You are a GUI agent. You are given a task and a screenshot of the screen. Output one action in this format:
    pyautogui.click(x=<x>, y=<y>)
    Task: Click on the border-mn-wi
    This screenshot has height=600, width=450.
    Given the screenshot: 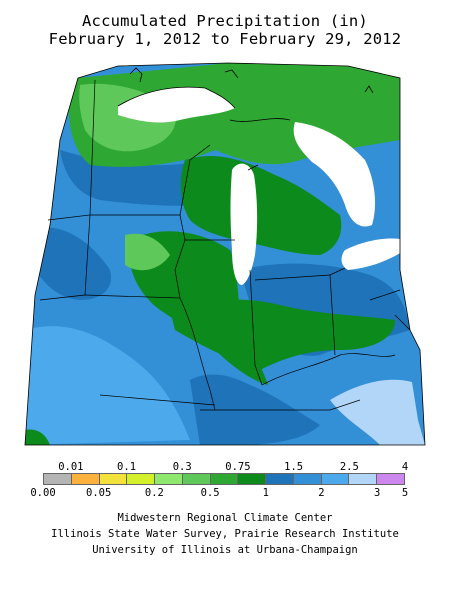 What is the action you would take?
    pyautogui.click(x=195, y=180)
    